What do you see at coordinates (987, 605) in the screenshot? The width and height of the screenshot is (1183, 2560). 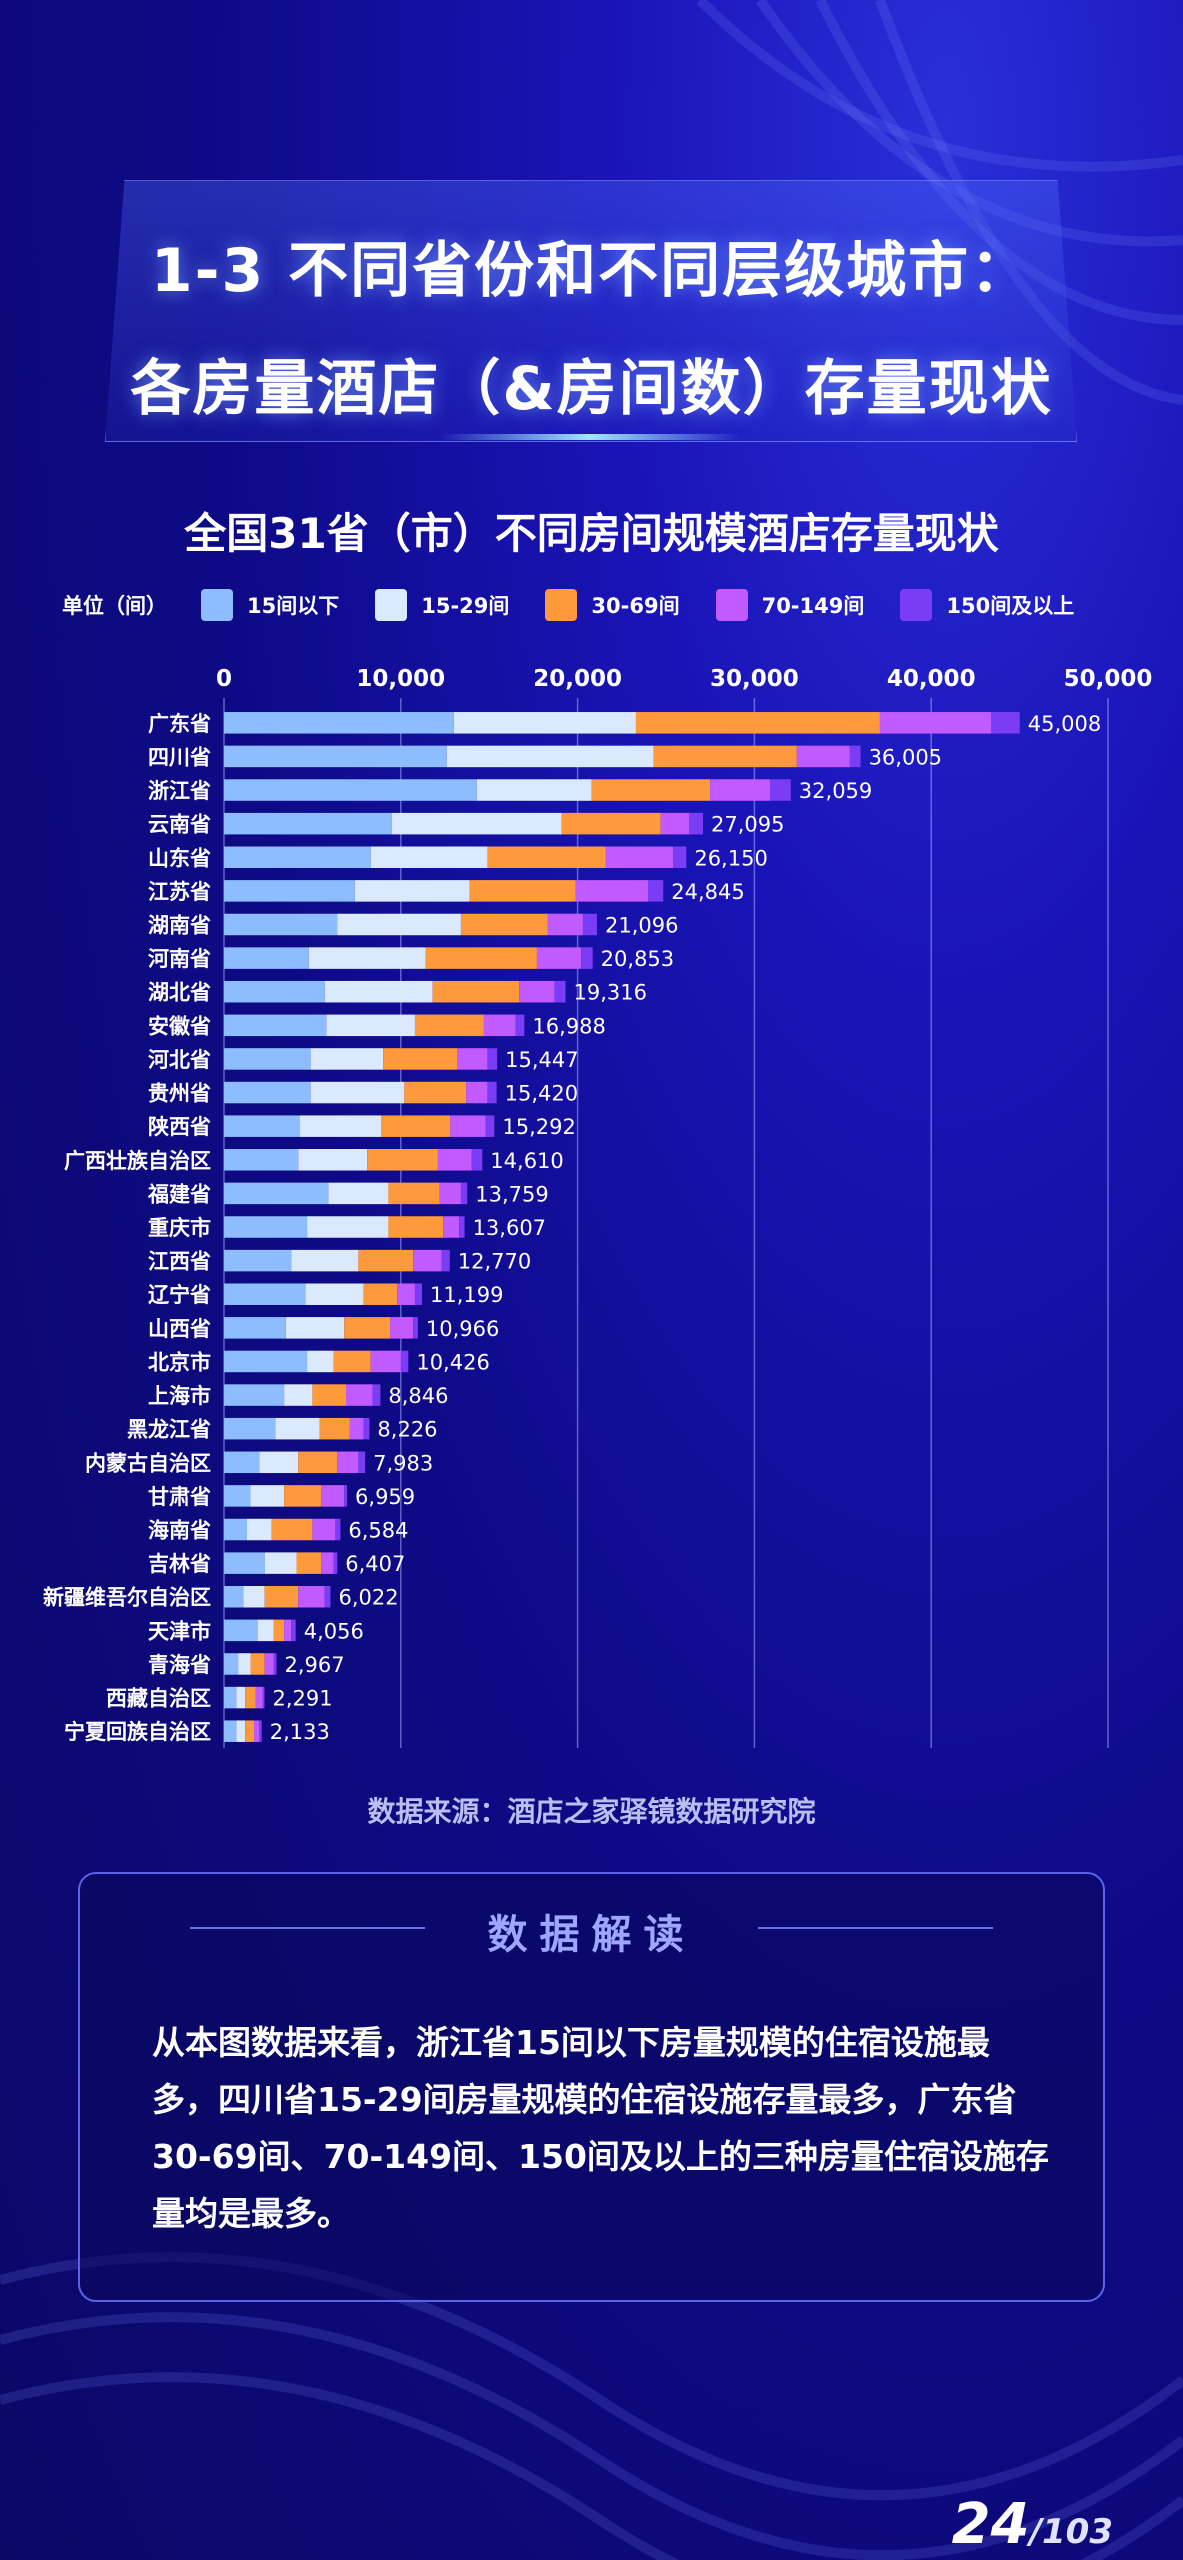 I see `legend-item-5: 150间及以上` at bounding box center [987, 605].